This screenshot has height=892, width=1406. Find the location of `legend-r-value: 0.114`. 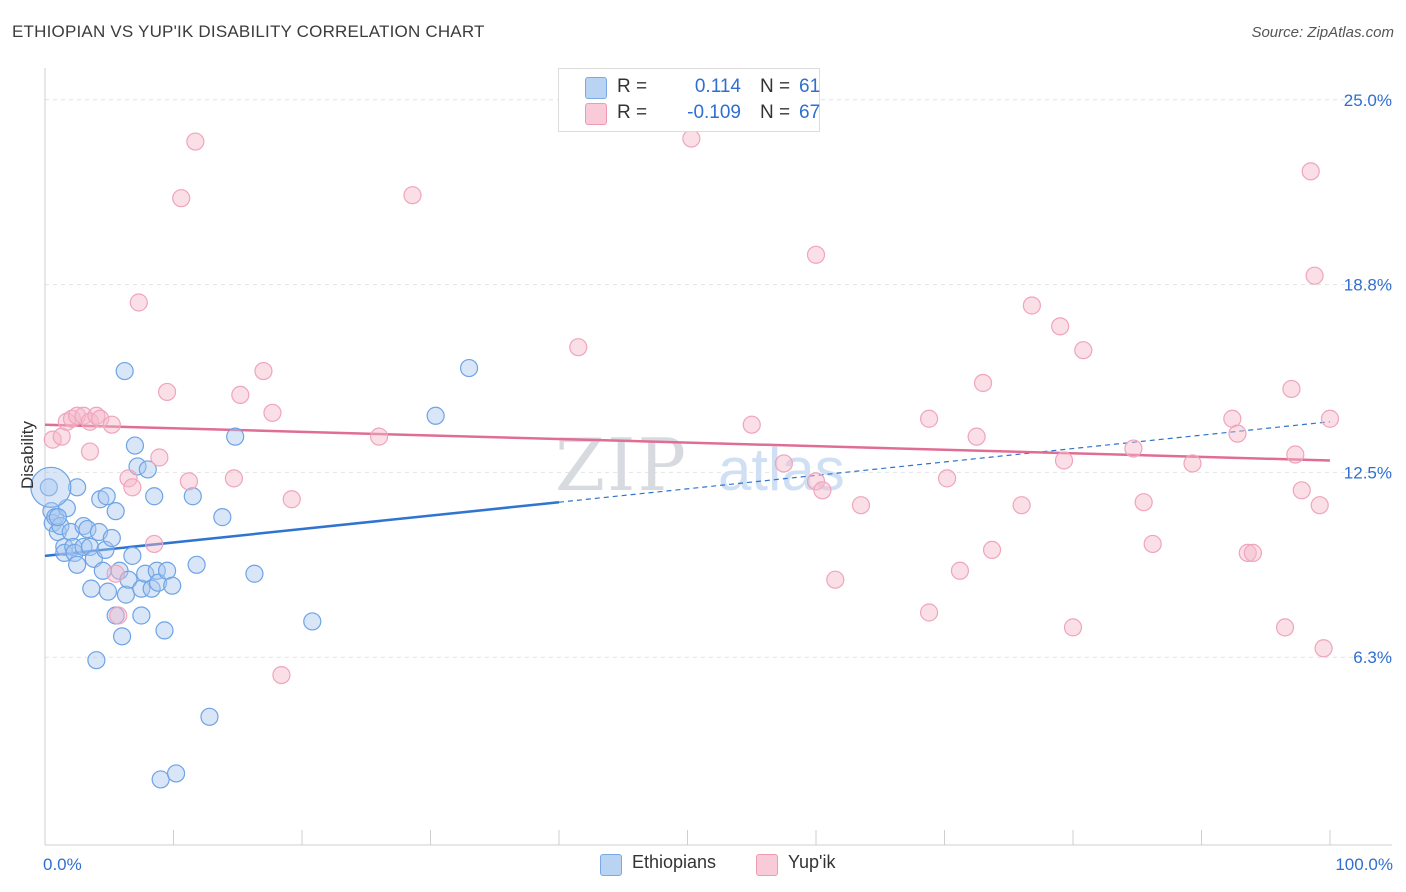

legend-r-value: 0.114 is located at coordinates (717, 86).